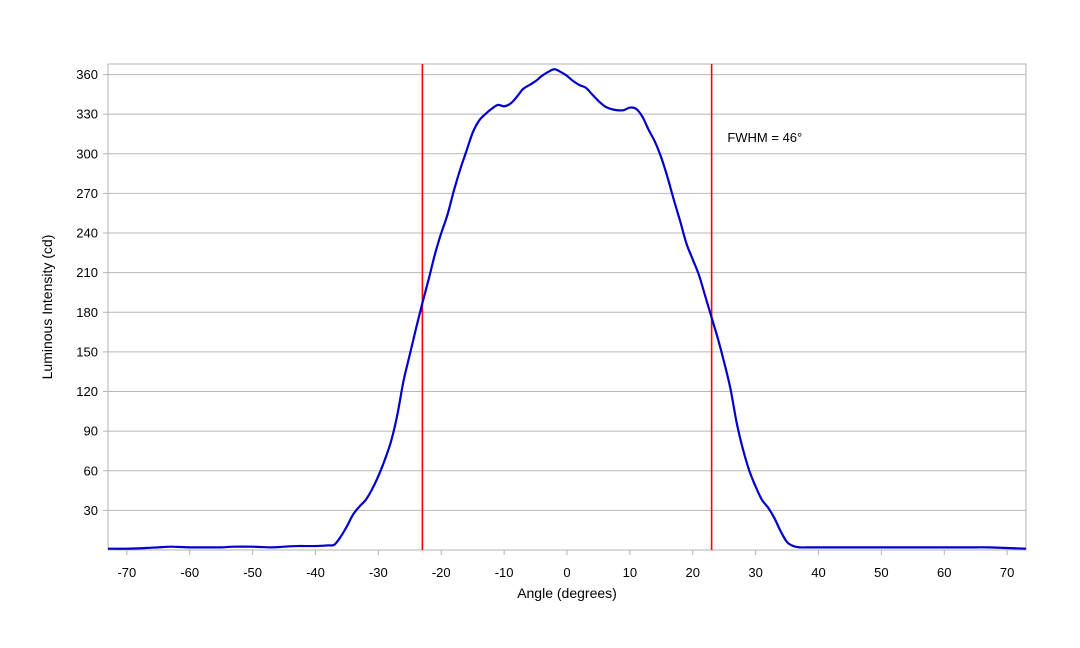 The image size is (1080, 648). I want to click on x-tick-label: 10, so click(630, 572).